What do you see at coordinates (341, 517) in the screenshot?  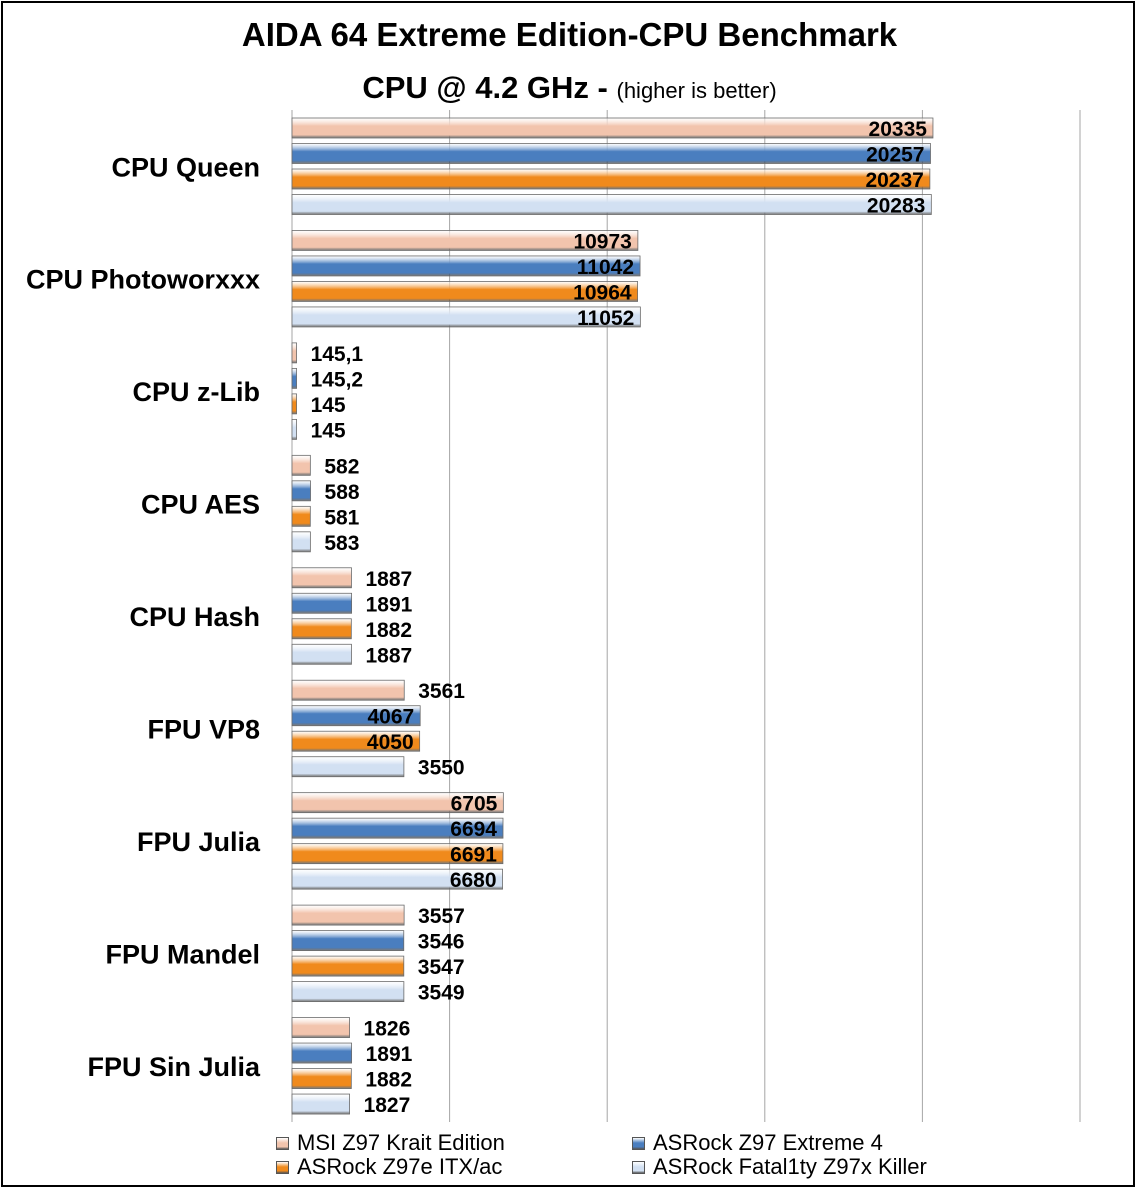 I see `data-label: 581` at bounding box center [341, 517].